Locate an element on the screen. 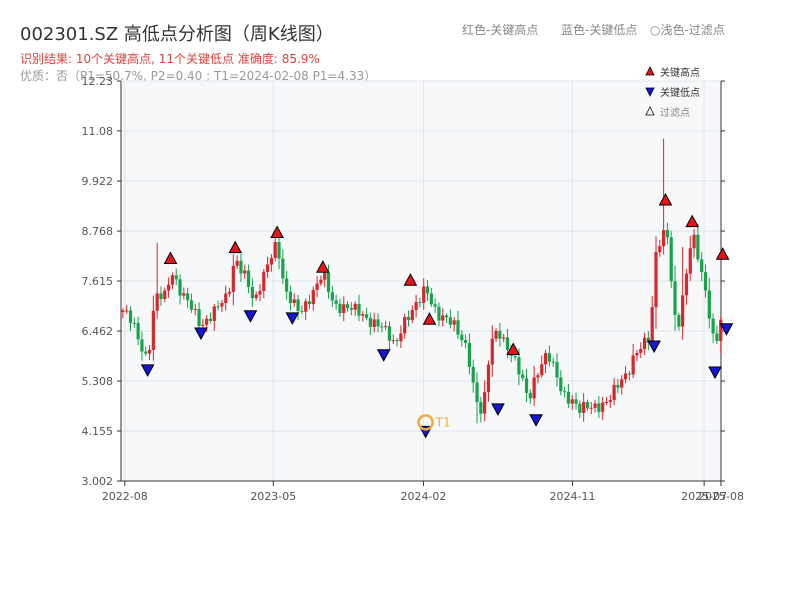 The height and width of the screenshot is (600, 800). x-tick-label: 2025-08 is located at coordinates (721, 496).